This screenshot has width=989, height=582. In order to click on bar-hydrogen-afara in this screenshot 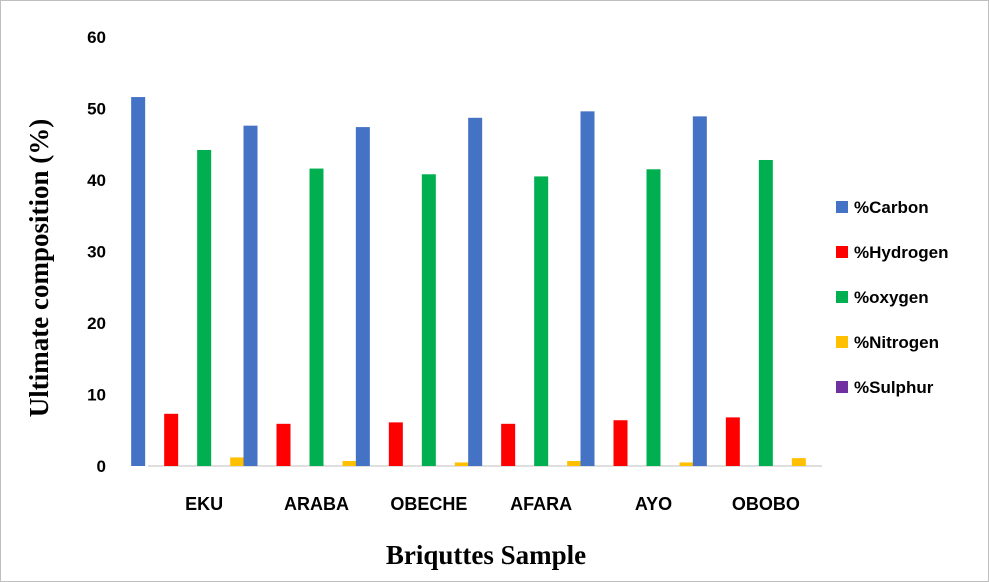, I will do `click(508, 444)`.